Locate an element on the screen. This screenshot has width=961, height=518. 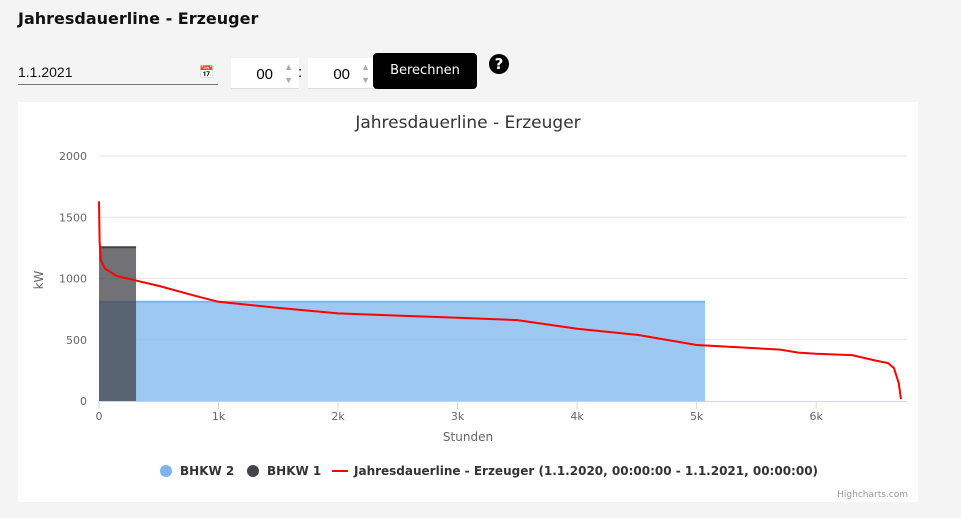
legend-item: BHKW 2 is located at coordinates (207, 471).